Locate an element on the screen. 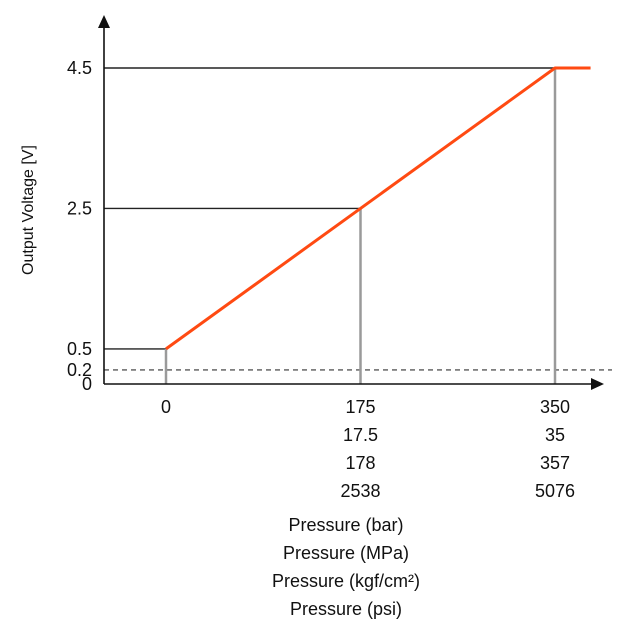 This screenshot has width=625, height=635. x-tick-label: 178 is located at coordinates (360, 463).